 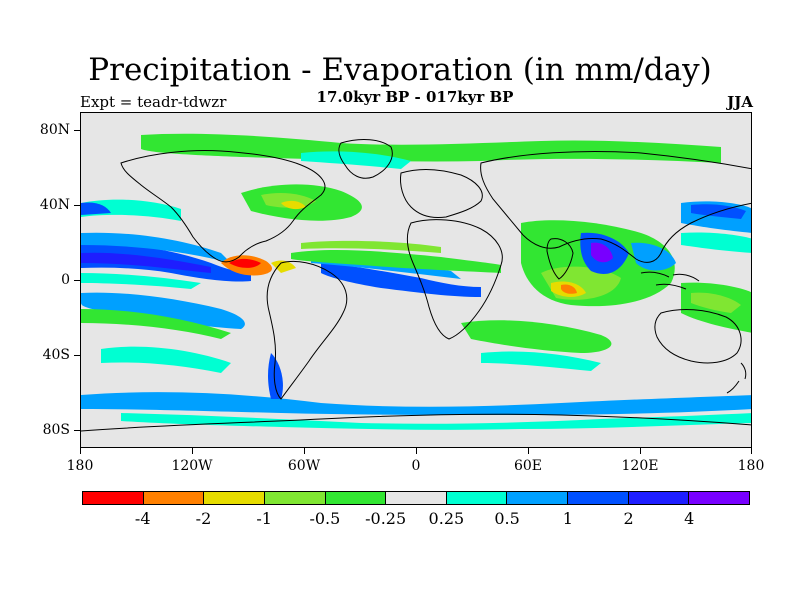 What do you see at coordinates (628, 518) in the screenshot?
I see `colorbar-label: 2` at bounding box center [628, 518].